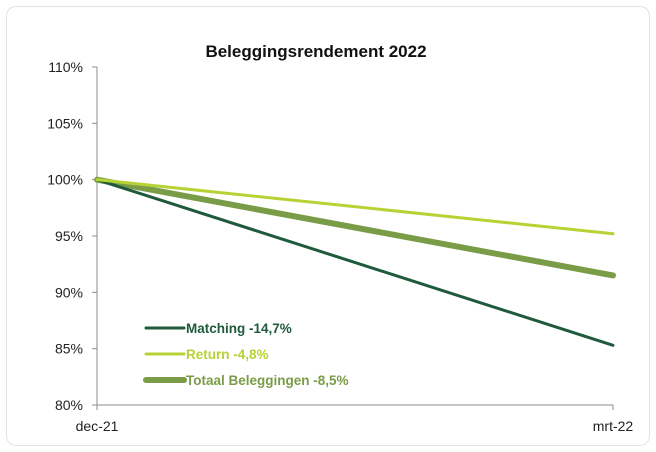 The height and width of the screenshot is (452, 656). I want to click on y-tick-label: 80%, so click(69, 405).